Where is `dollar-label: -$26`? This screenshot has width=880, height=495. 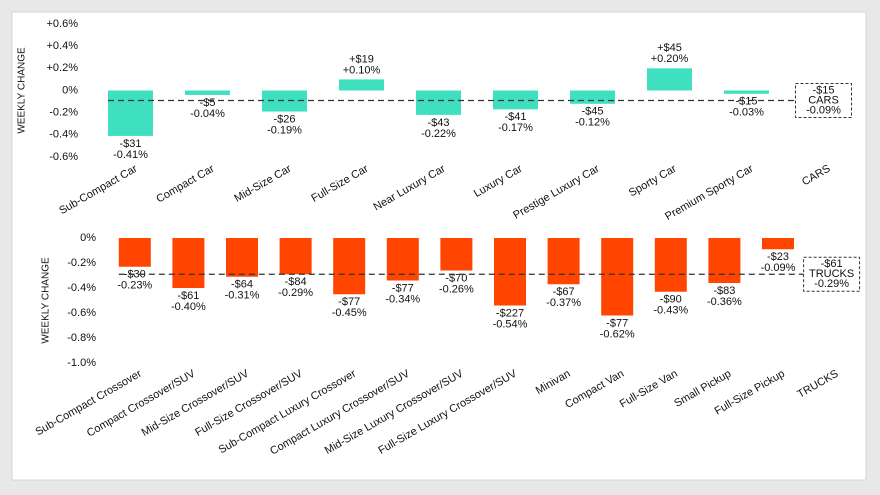 dollar-label: -$26 is located at coordinates (284, 119).